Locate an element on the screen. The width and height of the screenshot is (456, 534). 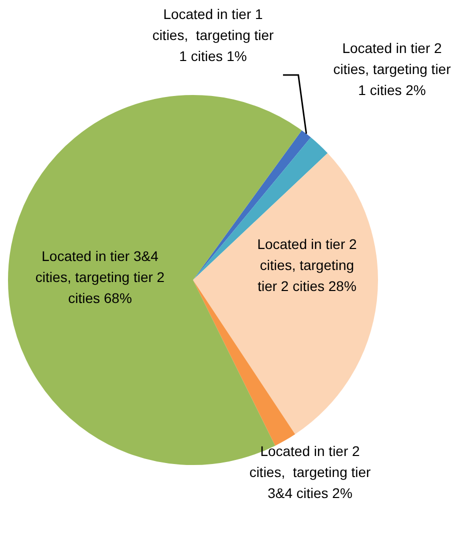
slice-label: Located in tier 1 cities, targeting tier 1 cities 1% is located at coordinates (213, 35).